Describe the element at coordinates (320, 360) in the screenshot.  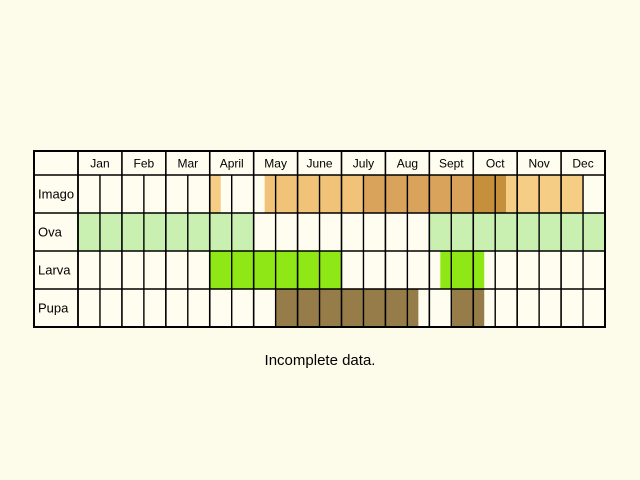
I see `caption-text: Incomplete data.` at that location.